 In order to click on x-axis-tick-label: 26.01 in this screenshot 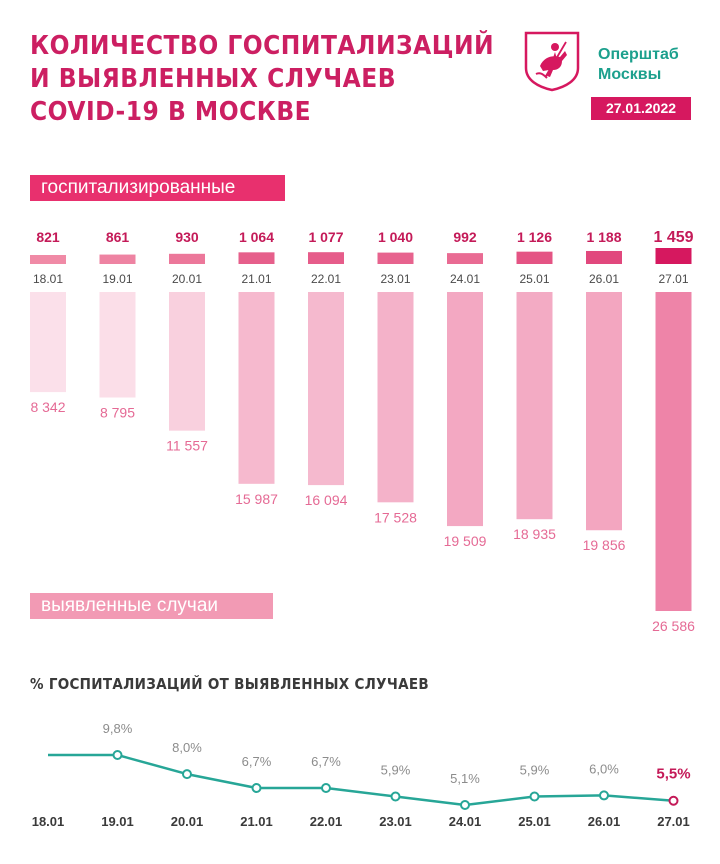, I will do `click(604, 821)`.